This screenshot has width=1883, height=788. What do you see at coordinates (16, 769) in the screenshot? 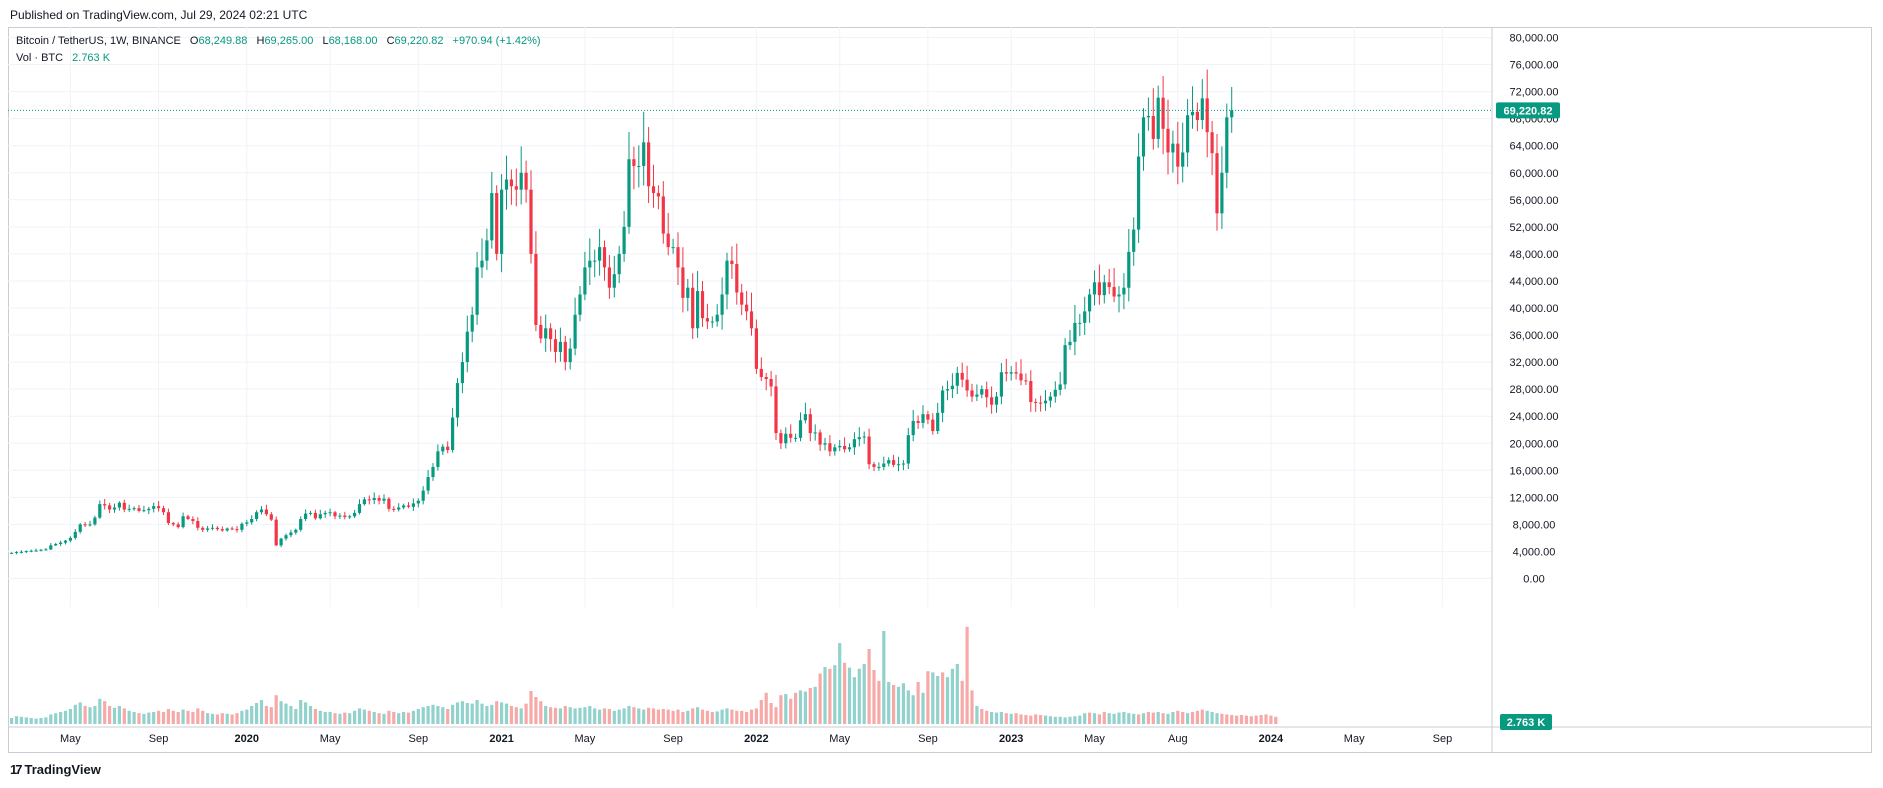
I see `tradingview-icon: 17` at bounding box center [16, 769].